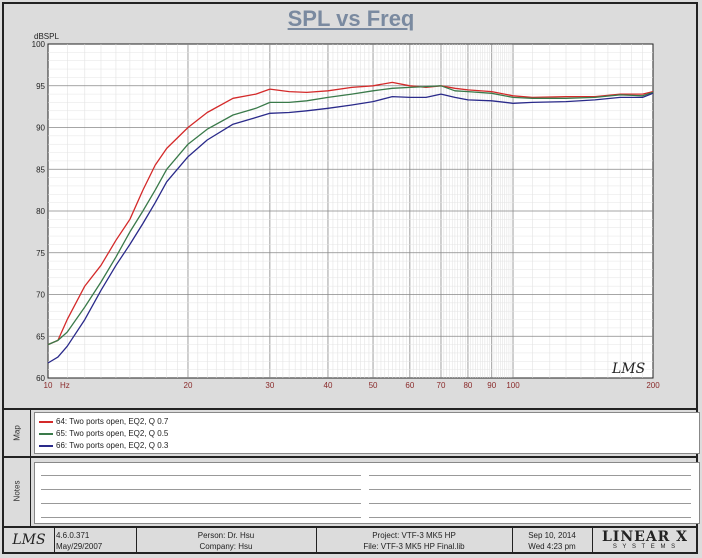 The image size is (702, 558). Describe the element at coordinates (441, 385) in the screenshot. I see `x-tick-label: 70` at that location.